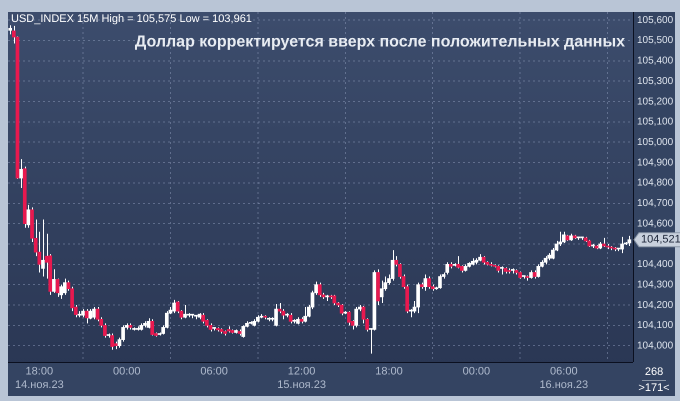 The height and width of the screenshot is (401, 680). What do you see at coordinates (655, 20) in the screenshot?
I see `y-tick-label: 105,600` at bounding box center [655, 20].